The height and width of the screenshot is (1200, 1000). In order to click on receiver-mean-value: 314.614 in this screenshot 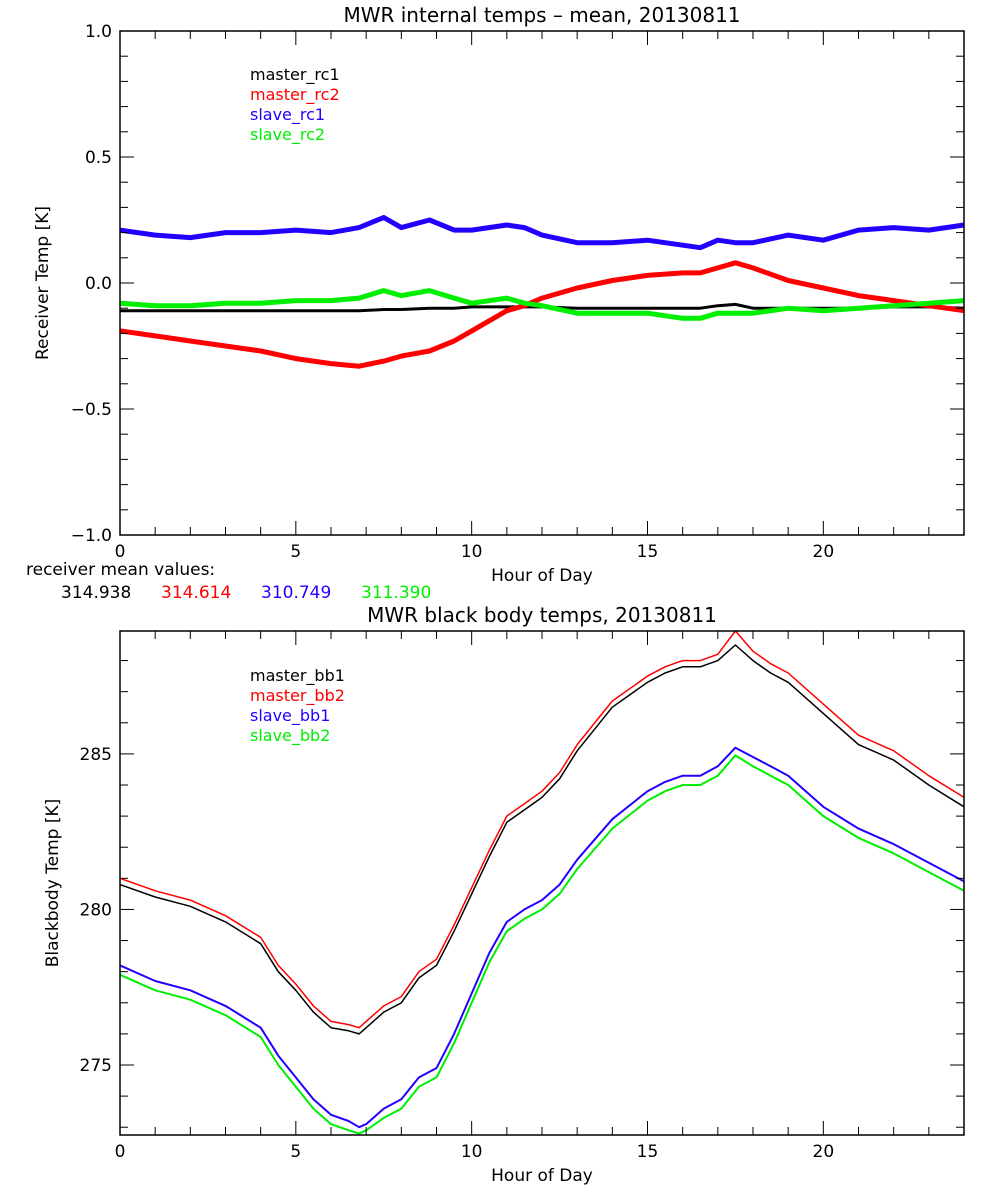, I will do `click(196, 593)`.